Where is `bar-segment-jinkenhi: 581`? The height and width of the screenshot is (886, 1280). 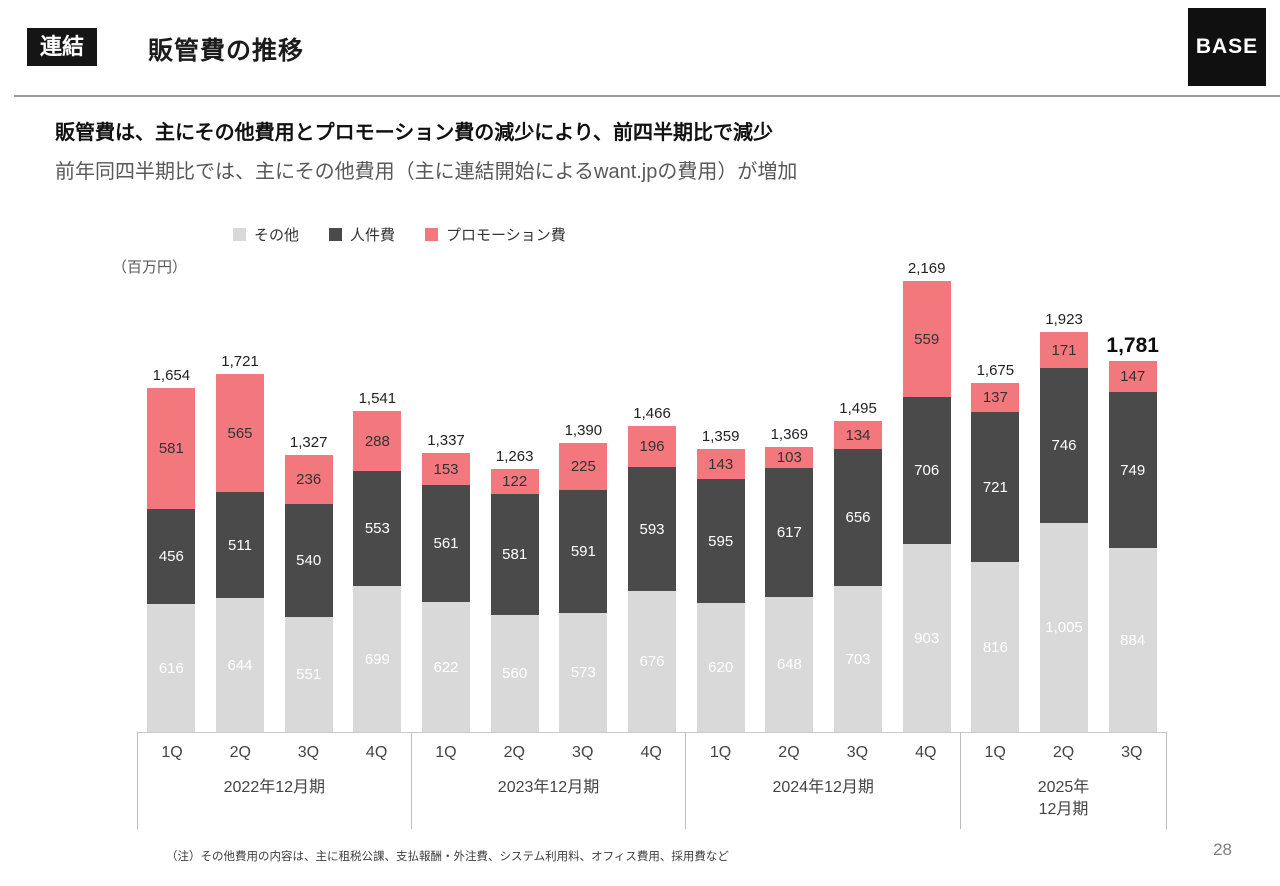
bar-segment-jinkenhi: 581 is located at coordinates (514, 554).